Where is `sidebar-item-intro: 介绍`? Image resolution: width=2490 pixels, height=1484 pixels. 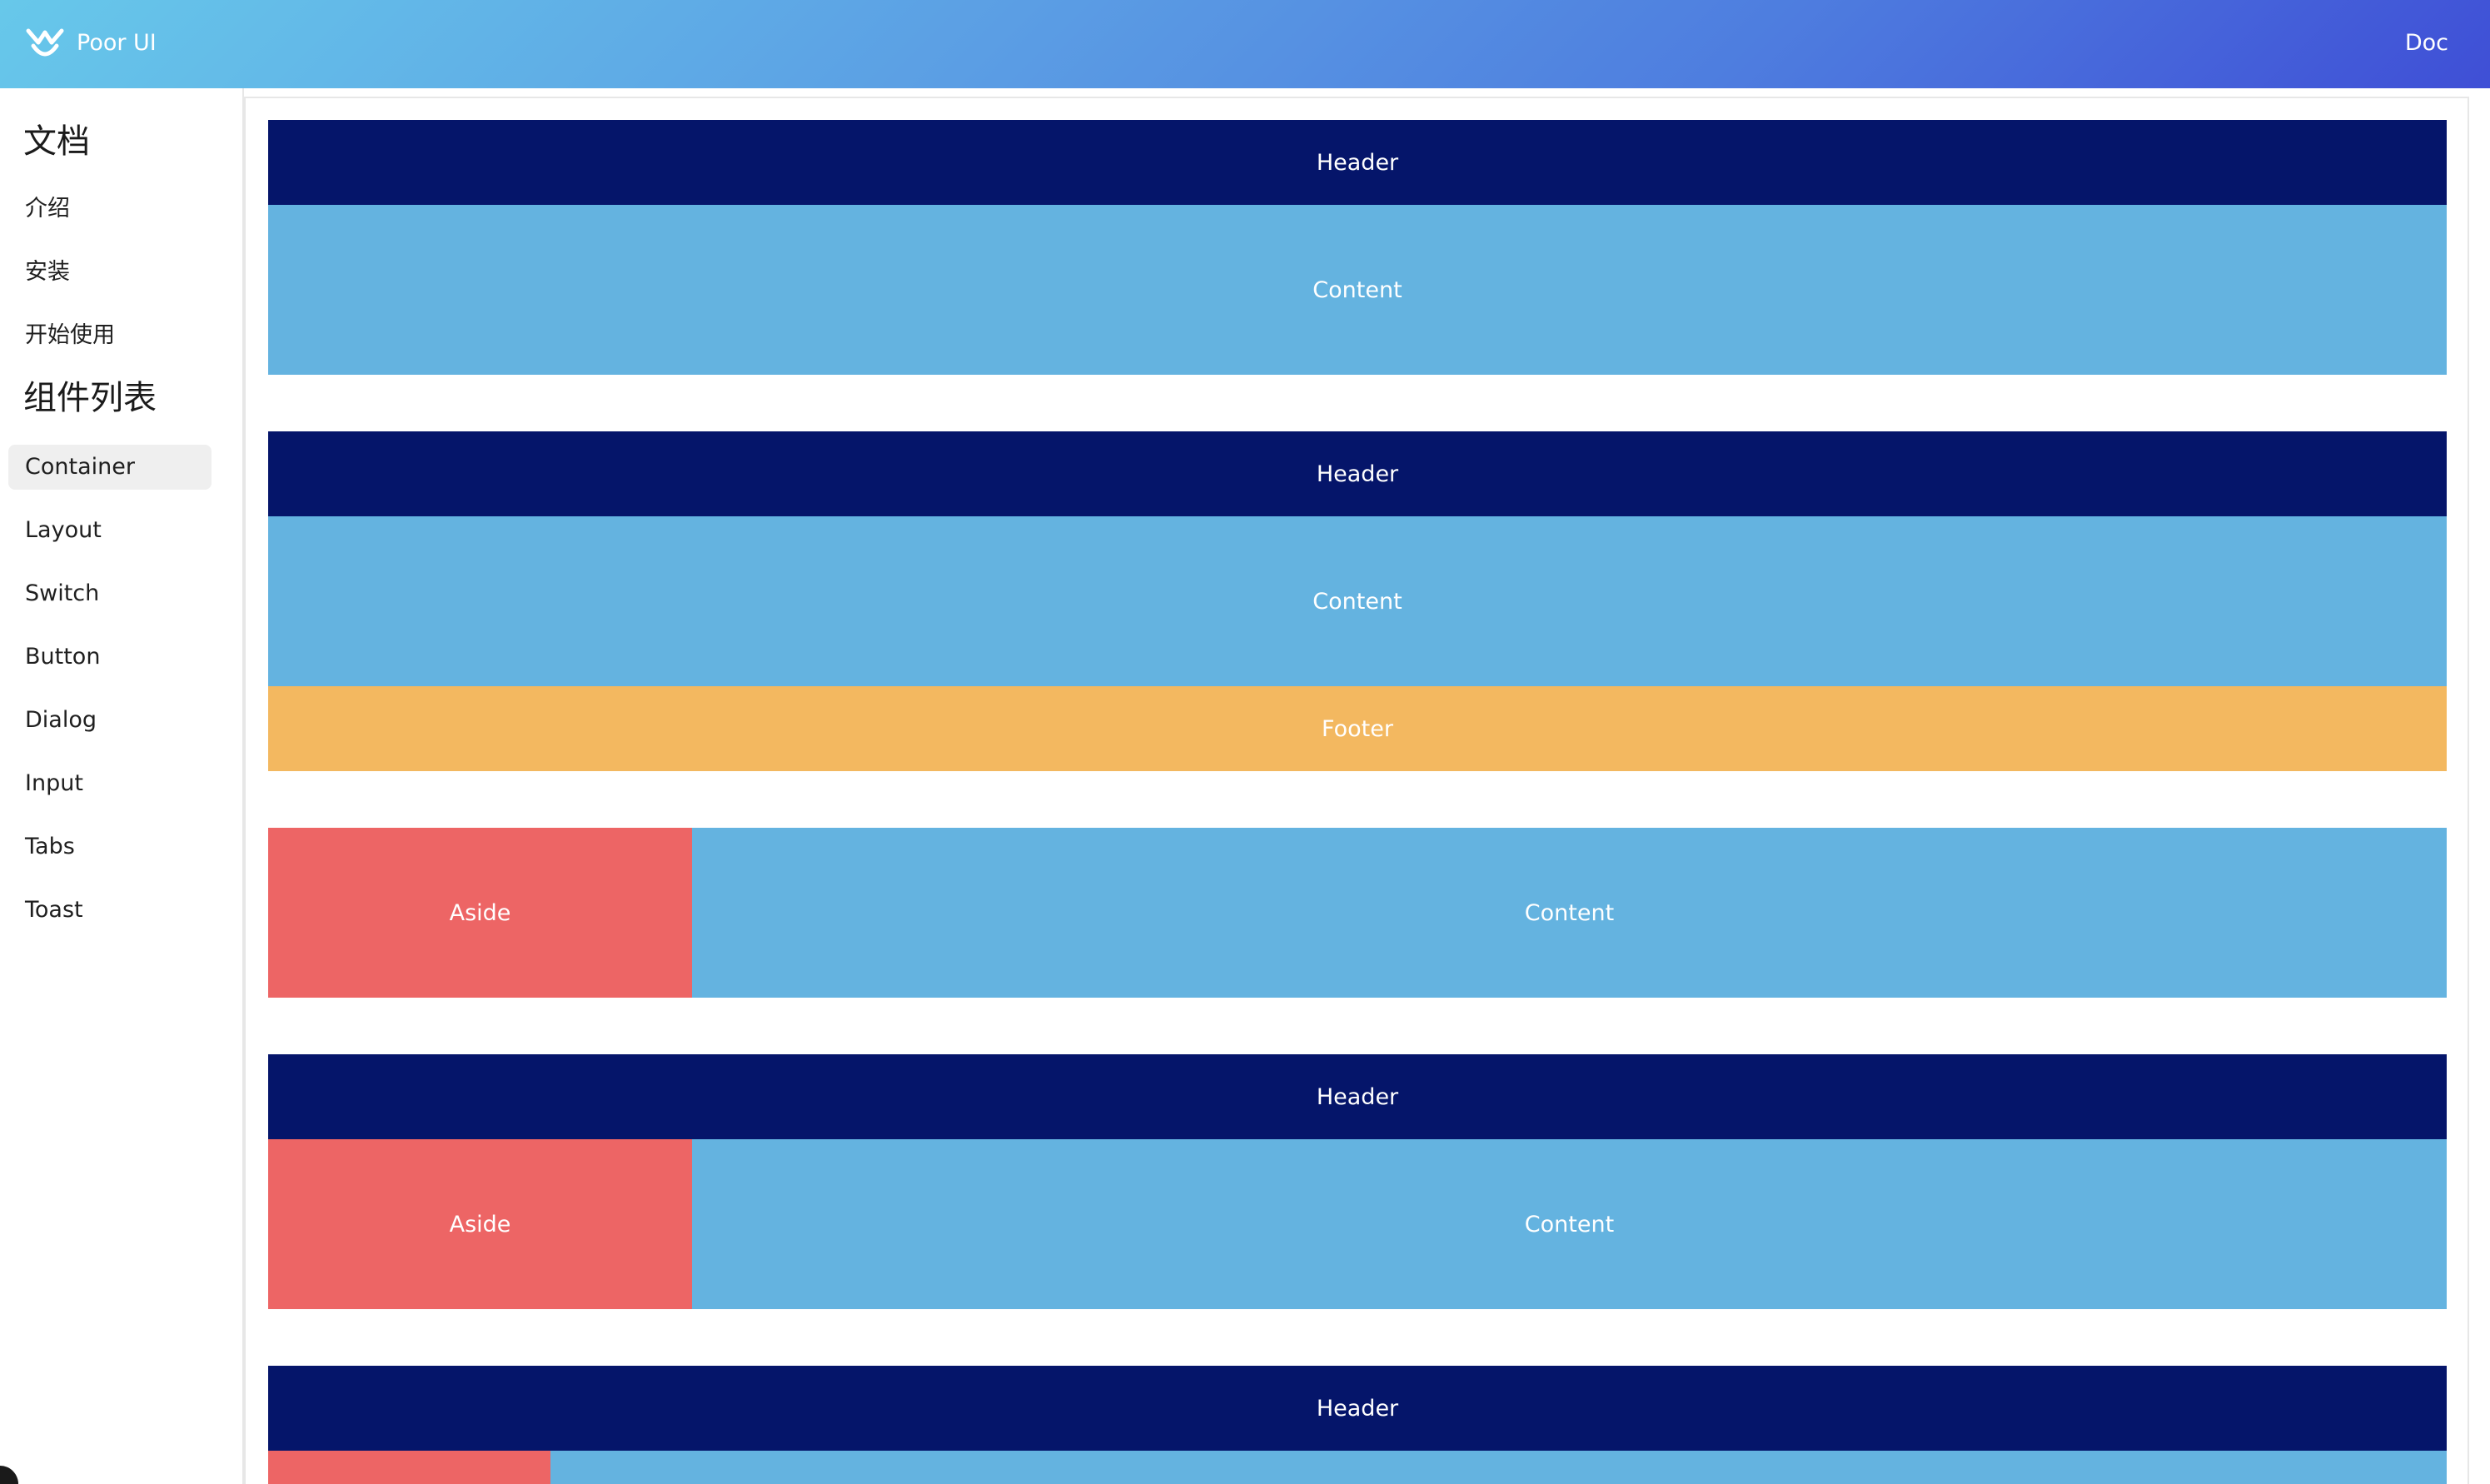
sidebar-item-intro: 介绍 is located at coordinates (47, 209).